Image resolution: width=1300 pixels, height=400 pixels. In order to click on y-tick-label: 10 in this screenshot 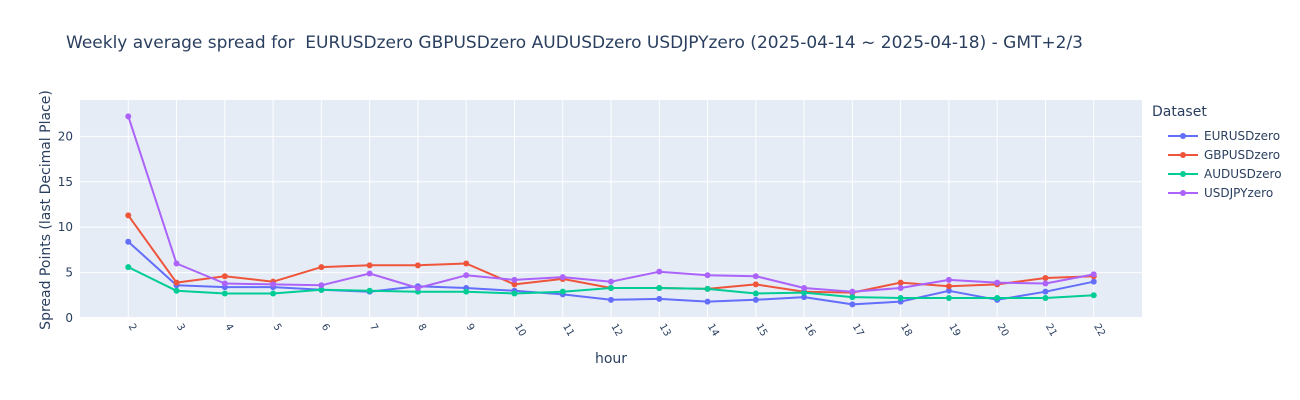, I will do `click(65, 227)`.